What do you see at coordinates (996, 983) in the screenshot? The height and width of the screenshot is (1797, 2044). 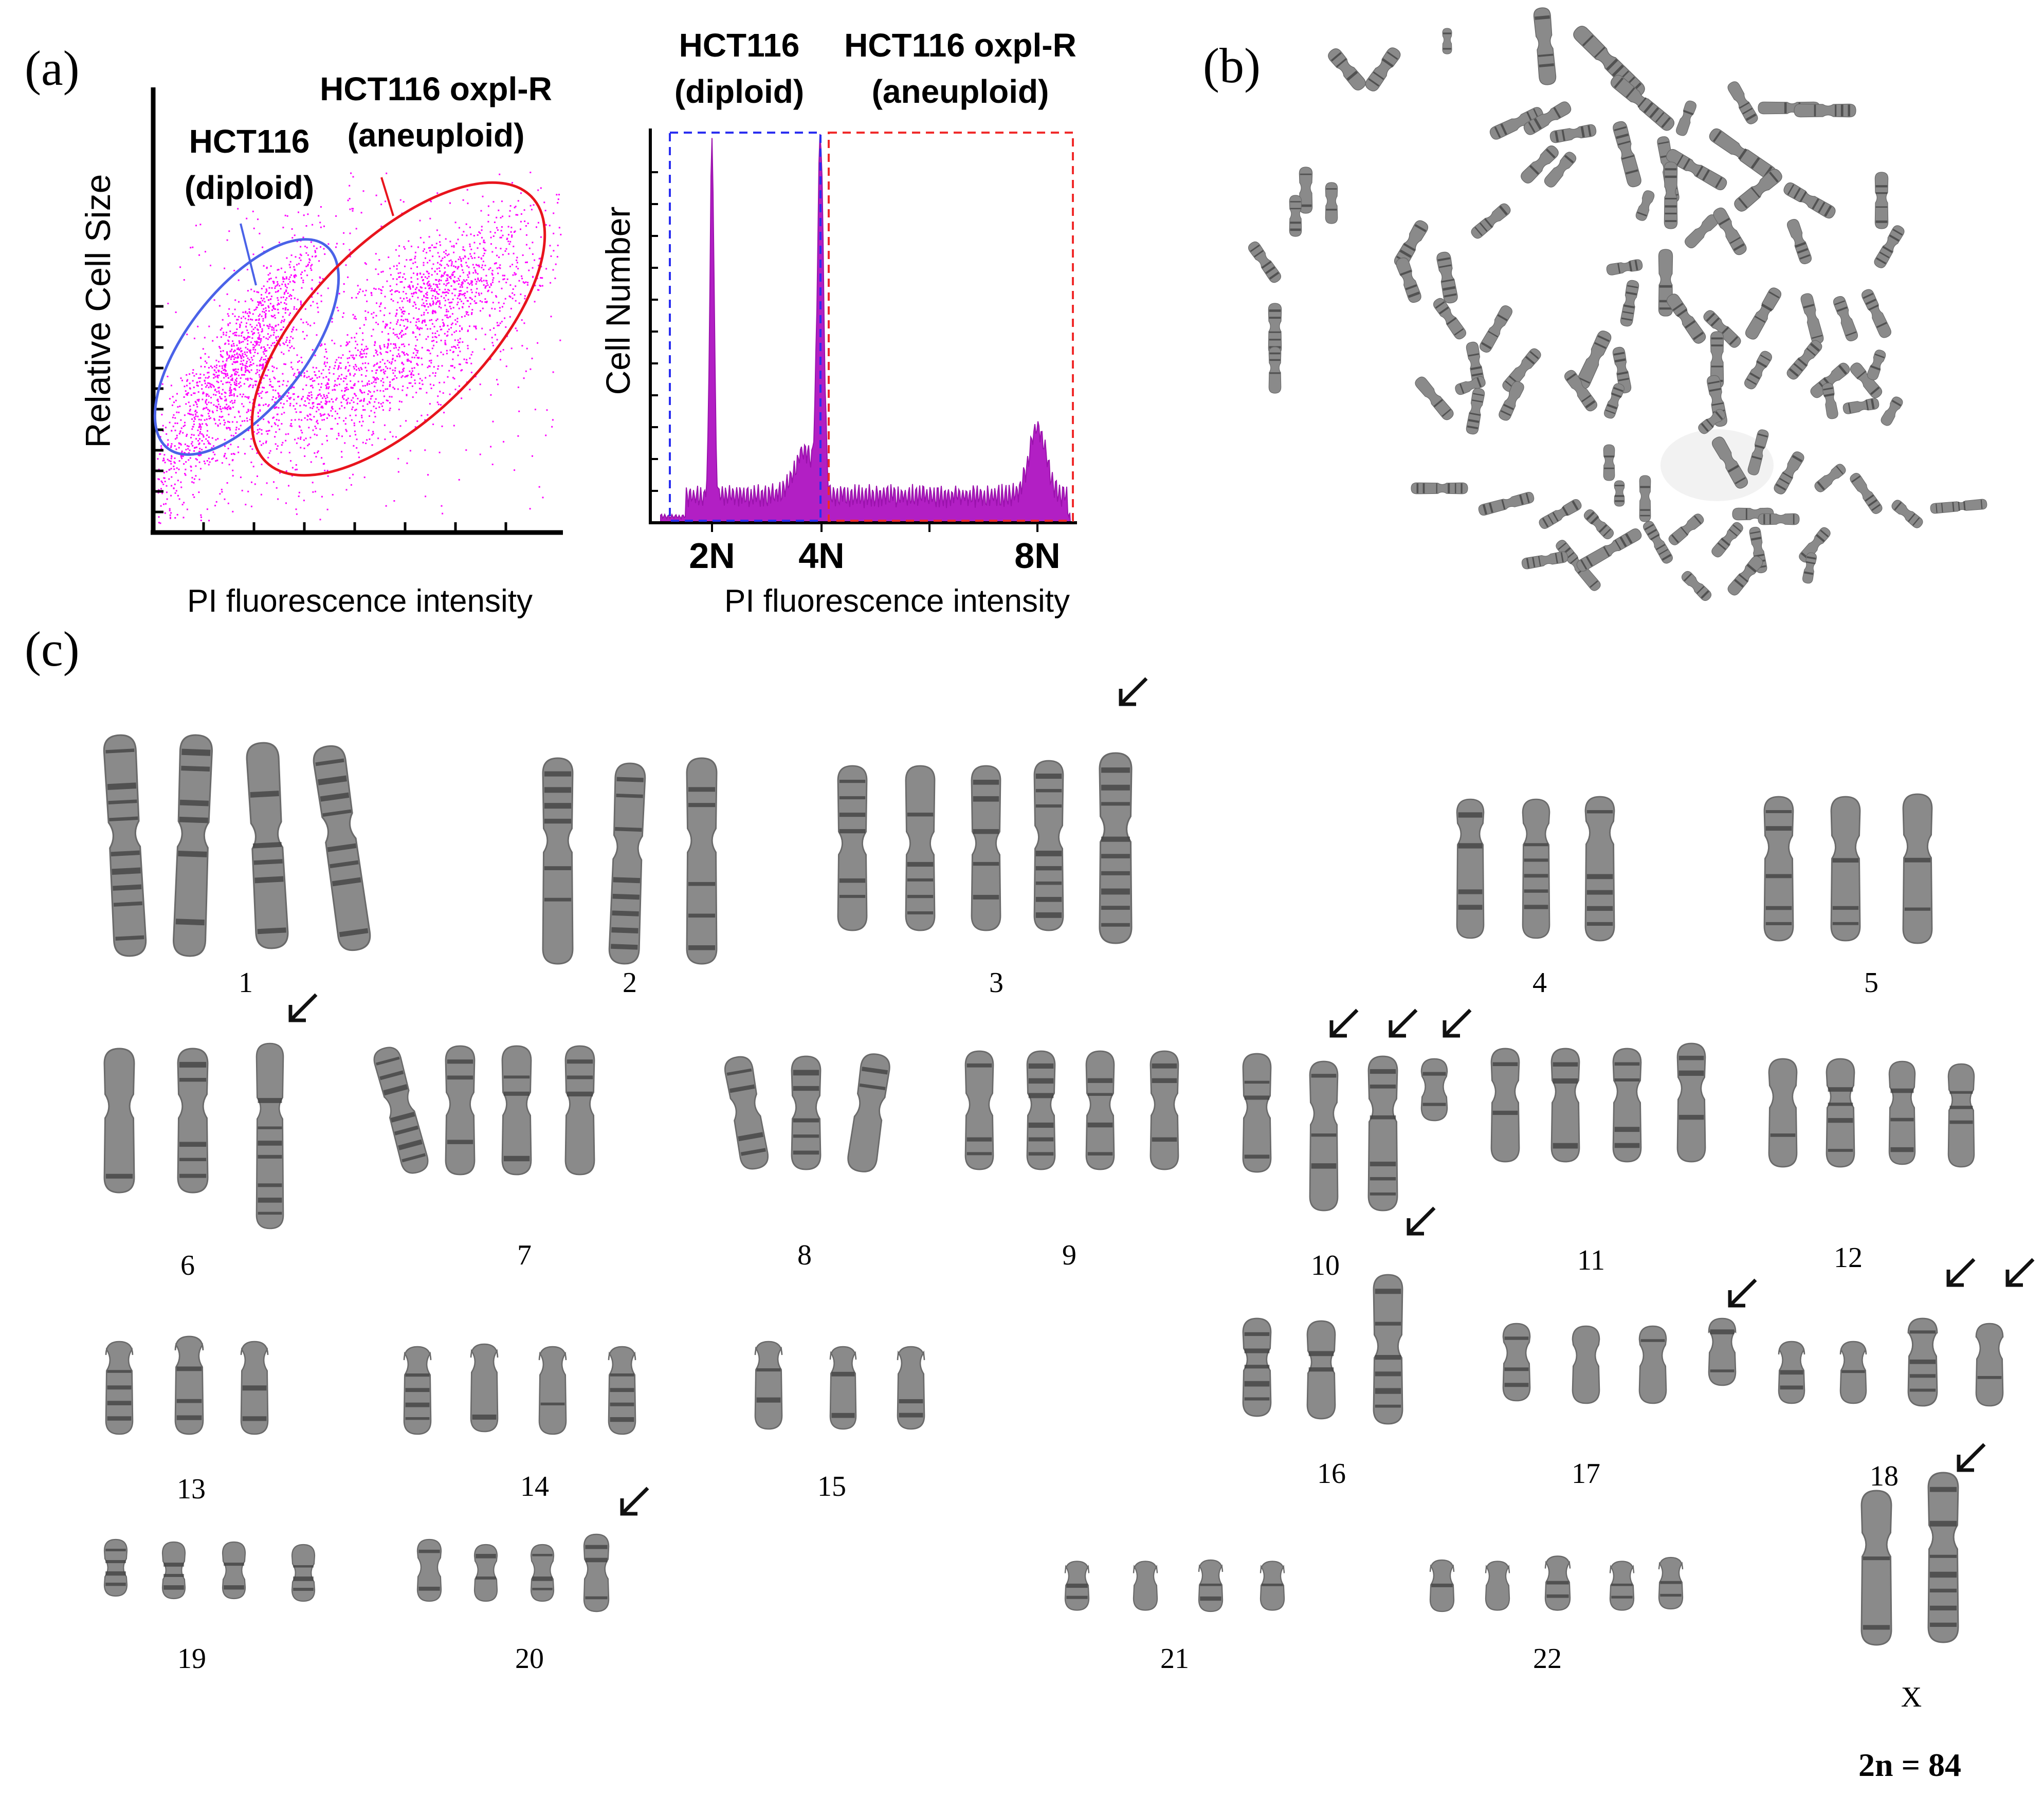 I see `chromosome-label-3: 3` at bounding box center [996, 983].